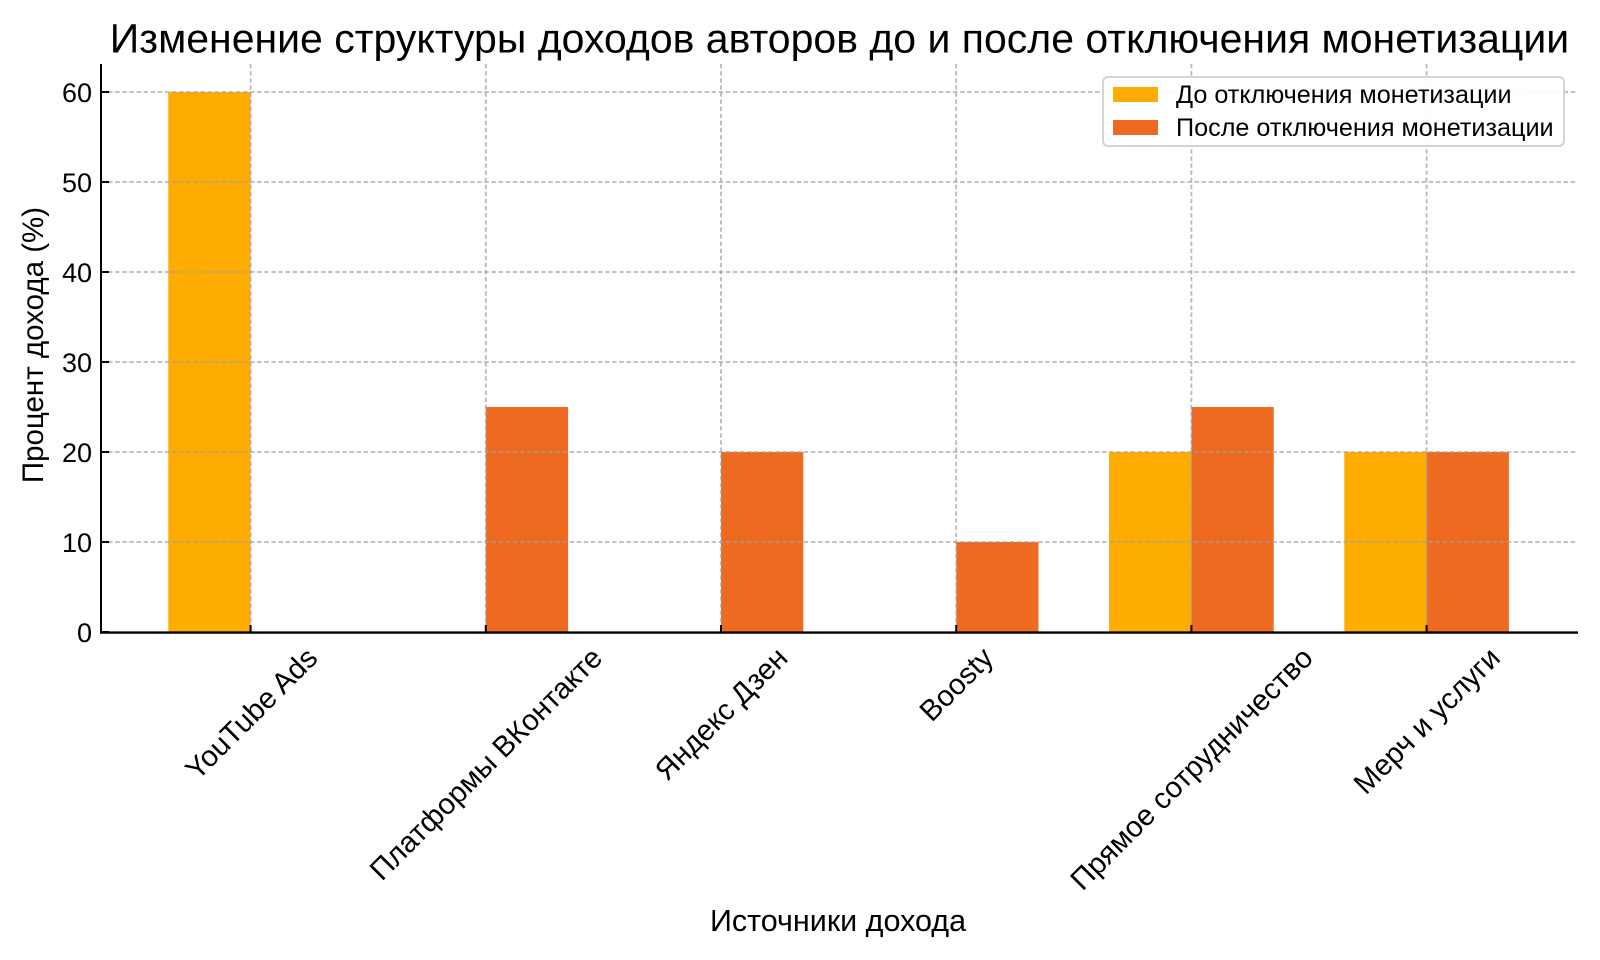 This screenshot has width=1600, height=960. Describe the element at coordinates (838, 921) in the screenshot. I see `svg-text: Источники дохода` at that location.